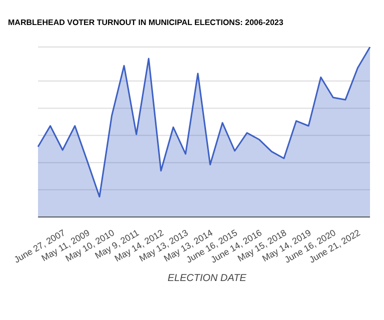 This screenshot has width=384, height=320. I want to click on x-axis-title: ELECTION DATE, so click(207, 278).